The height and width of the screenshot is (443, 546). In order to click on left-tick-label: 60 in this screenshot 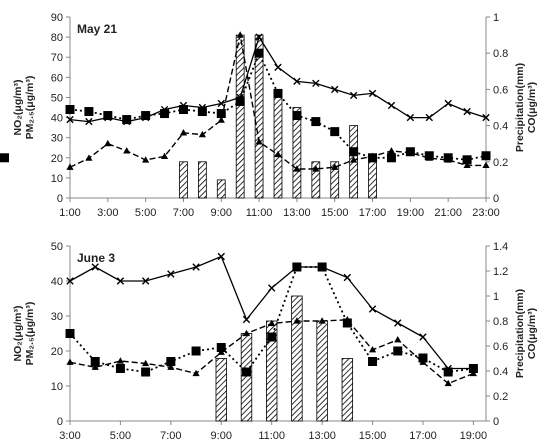, I will do `click(57, 78)`.